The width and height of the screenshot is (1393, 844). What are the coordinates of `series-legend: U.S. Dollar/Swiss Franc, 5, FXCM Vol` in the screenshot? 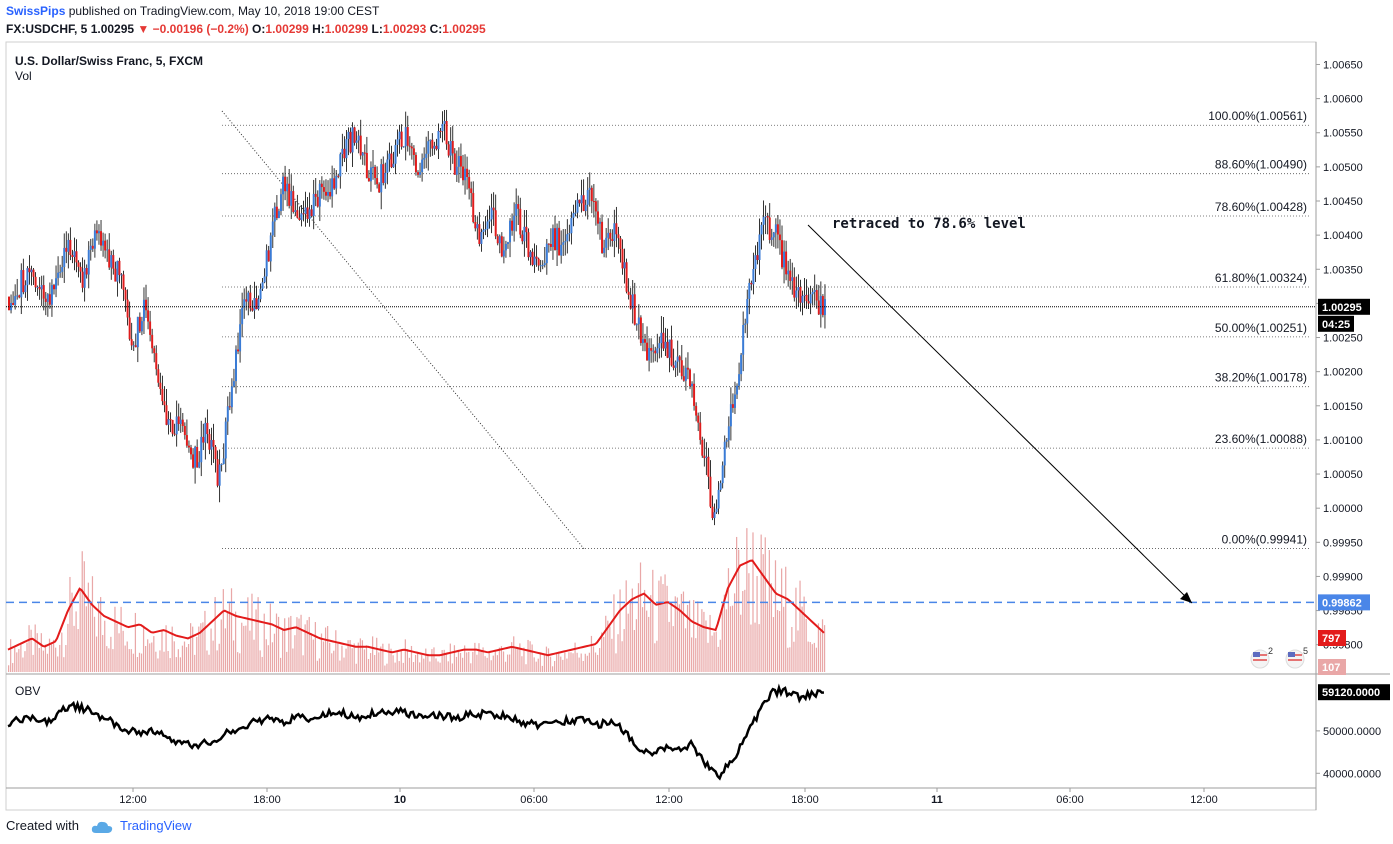 It's located at (109, 69).